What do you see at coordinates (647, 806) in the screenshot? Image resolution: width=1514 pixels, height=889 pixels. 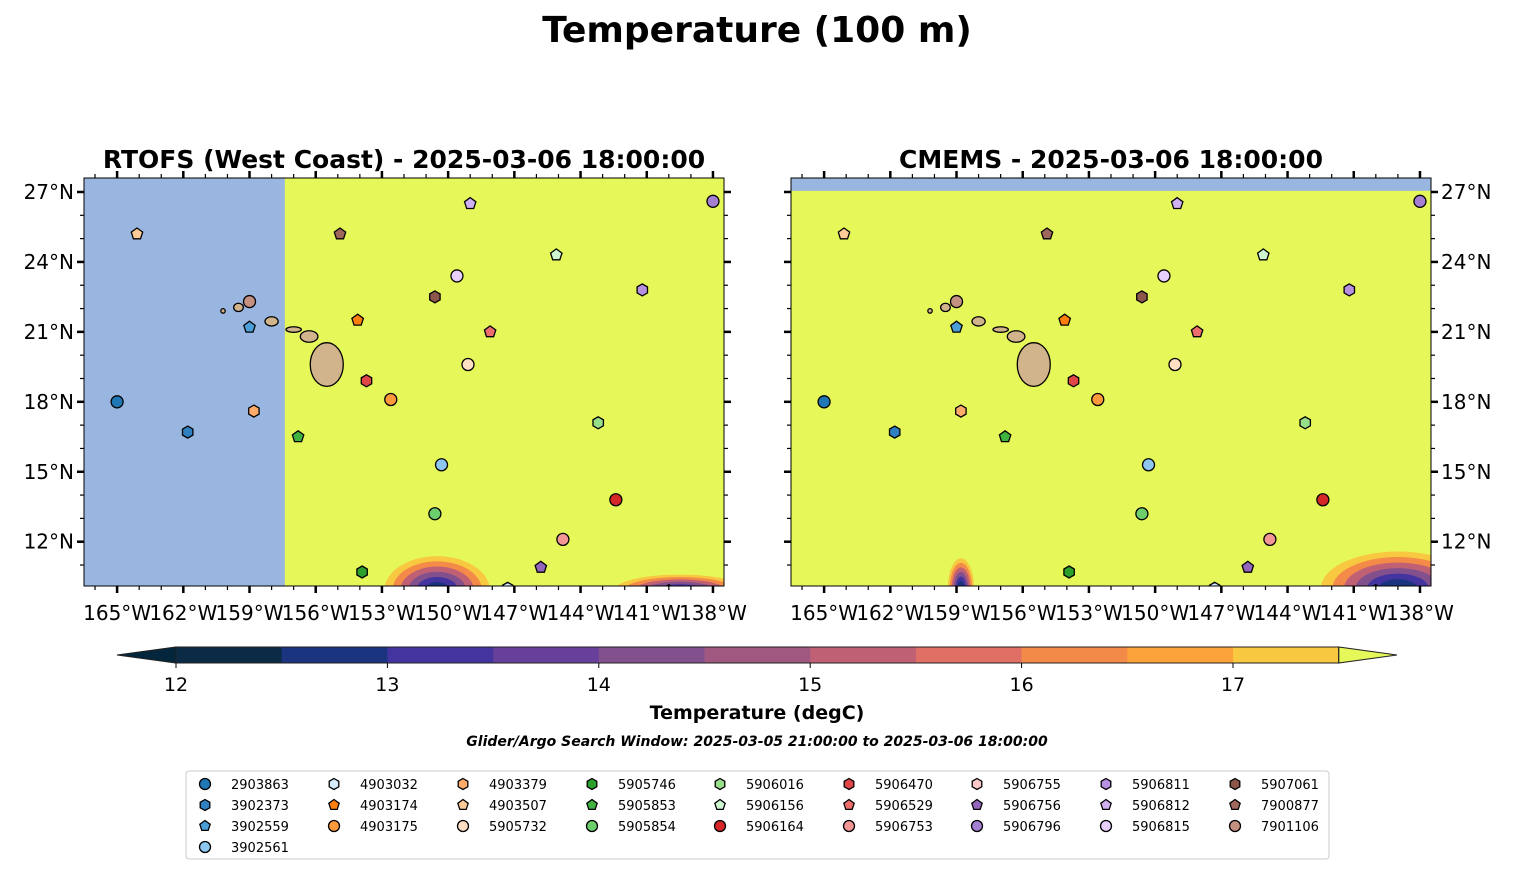 I see `legend-label: 5905853` at bounding box center [647, 806].